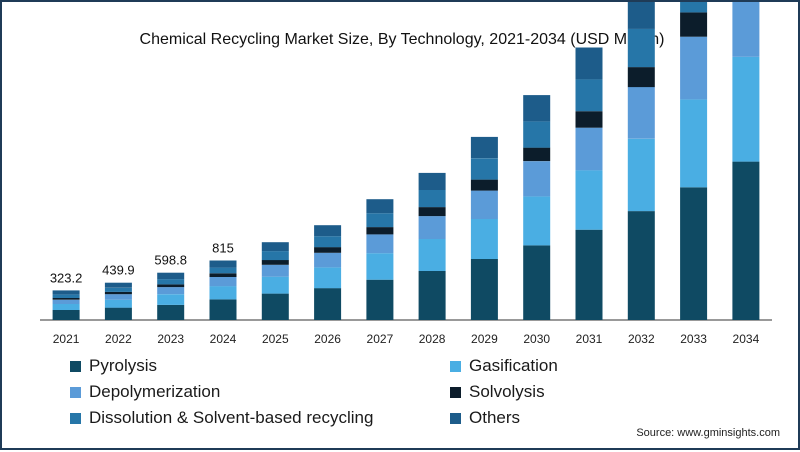 Image resolution: width=800 pixels, height=452 pixels. Describe the element at coordinates (455, 392) in the screenshot. I see `legend-swatch-solvolysis` at that location.